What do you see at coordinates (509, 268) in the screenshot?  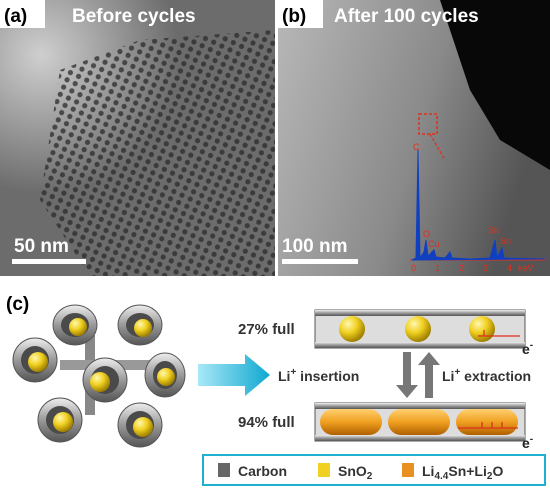 I see `axis-label: 4` at bounding box center [509, 268].